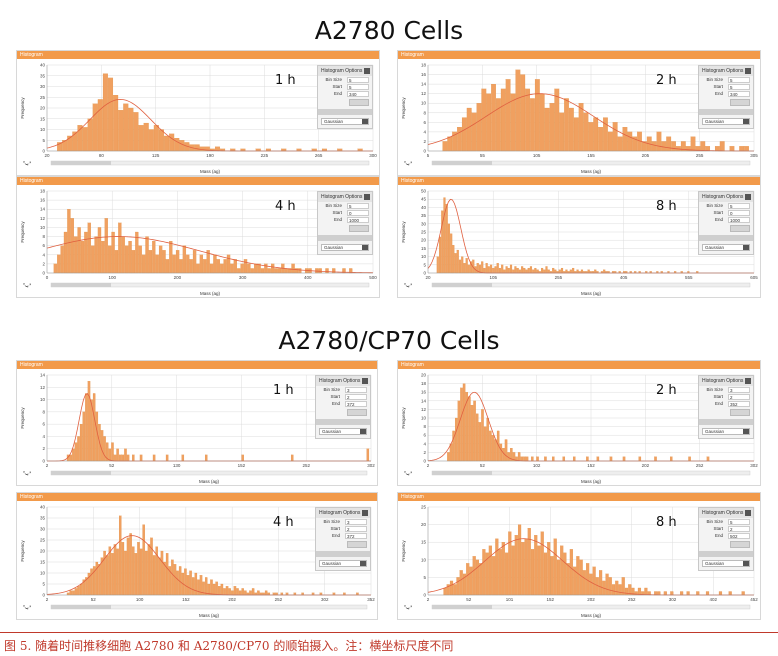  I want to click on end-input: 352, so click(739, 403).